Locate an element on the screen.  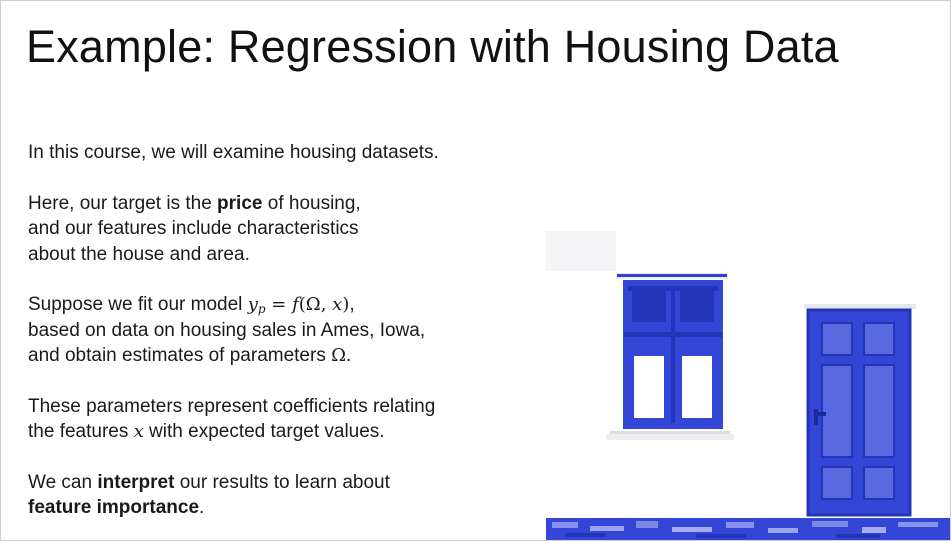
parameters-text-end: with expected target values. is located at coordinates (264, 431).